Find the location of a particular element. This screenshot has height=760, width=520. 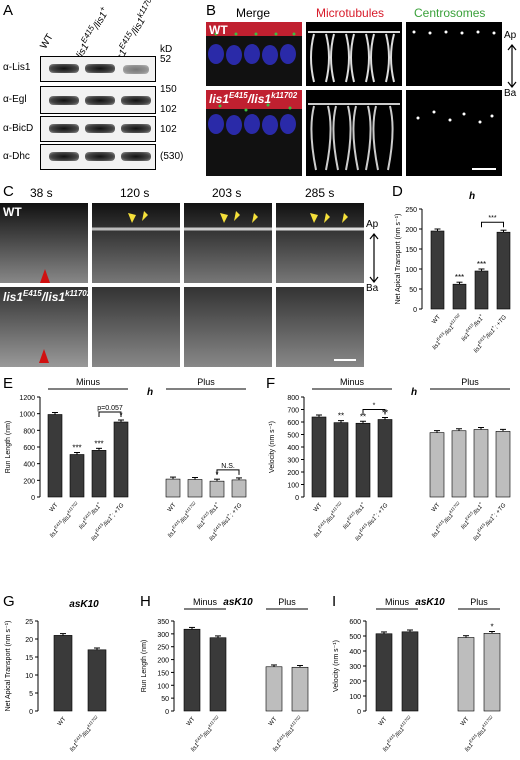

panel-label-e: E is located at coordinates (8, 383).